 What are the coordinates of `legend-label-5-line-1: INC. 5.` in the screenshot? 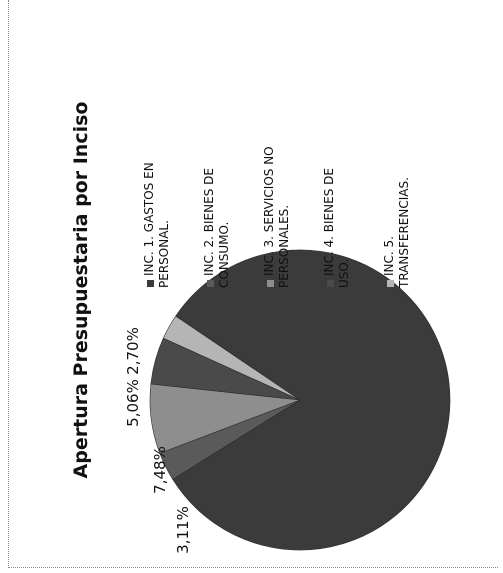 It's located at (389, 256).